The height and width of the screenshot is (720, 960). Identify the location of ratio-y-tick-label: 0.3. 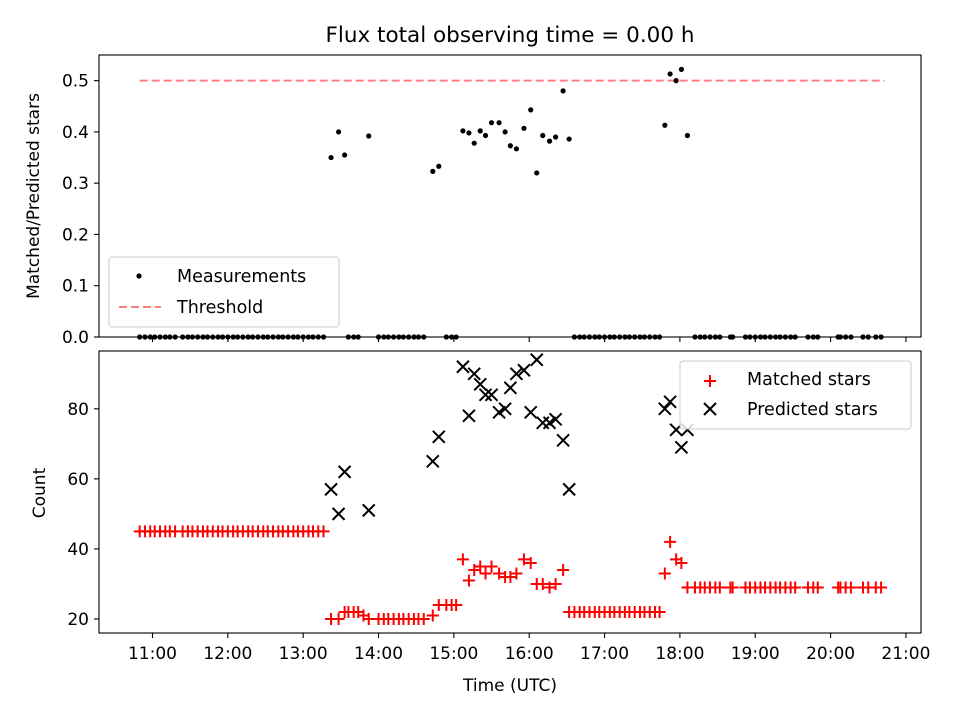
(75, 184).